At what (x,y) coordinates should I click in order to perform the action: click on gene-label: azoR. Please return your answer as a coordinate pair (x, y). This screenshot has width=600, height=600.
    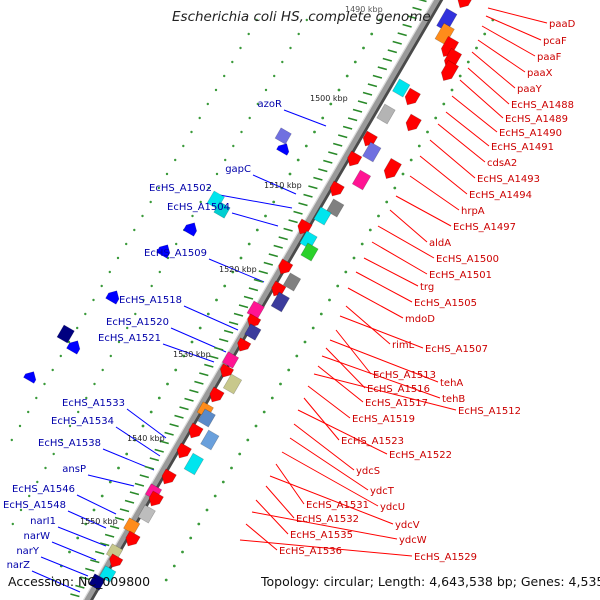
    Looking at the image, I should click on (270, 104).